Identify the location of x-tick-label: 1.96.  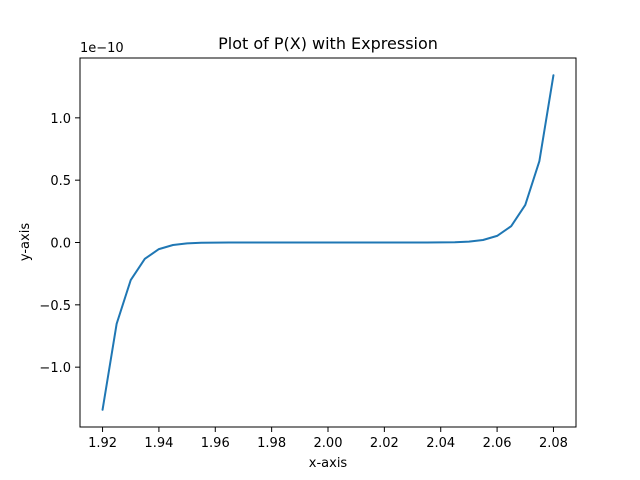
(215, 443).